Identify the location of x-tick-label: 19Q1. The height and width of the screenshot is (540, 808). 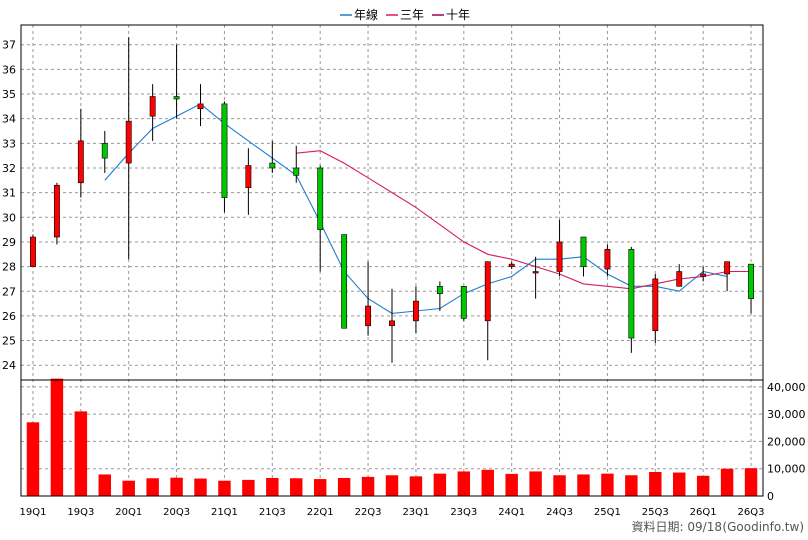
(32, 512).